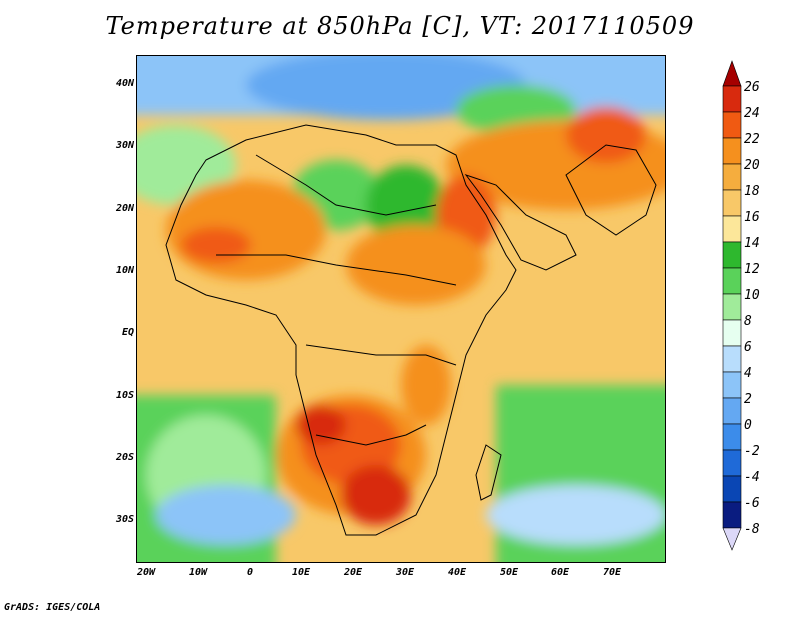 Image resolution: width=800 pixels, height=618 pixels. I want to click on lat-label: 20N, so click(124, 208).